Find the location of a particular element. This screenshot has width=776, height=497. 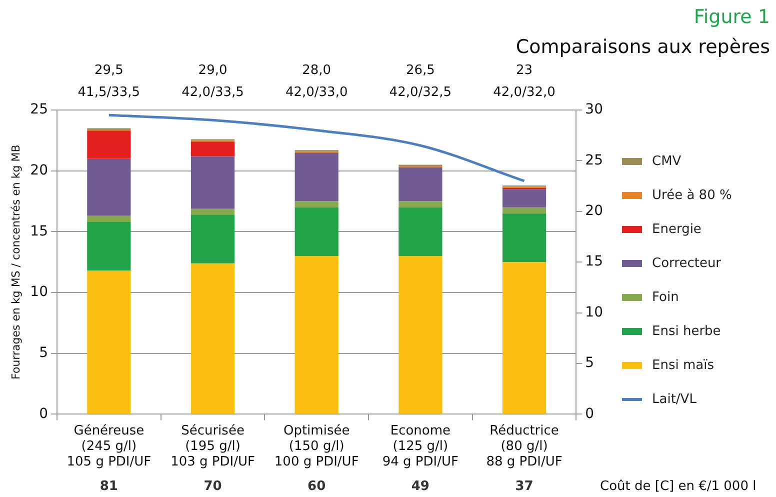

data-label: 28,0 is located at coordinates (317, 70).